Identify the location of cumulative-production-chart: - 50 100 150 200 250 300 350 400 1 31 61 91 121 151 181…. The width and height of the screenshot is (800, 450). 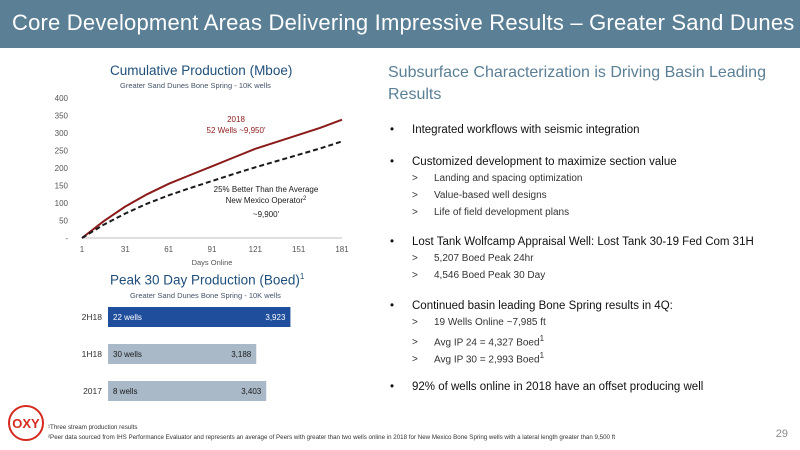
(202, 180).